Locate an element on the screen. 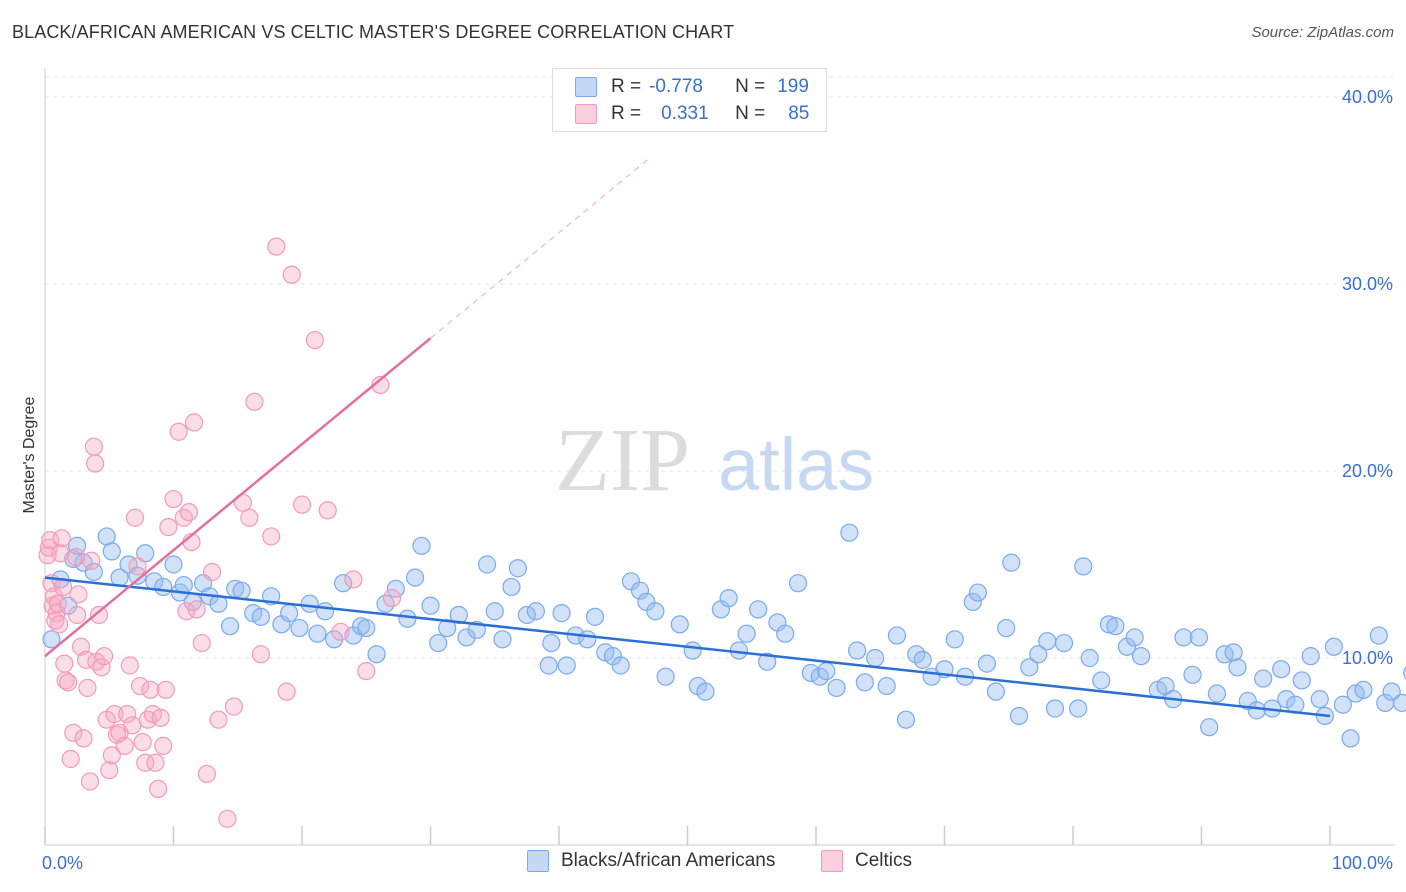 The image size is (1406, 892). y-tick-label: 30.0% is located at coordinates (1367, 284).